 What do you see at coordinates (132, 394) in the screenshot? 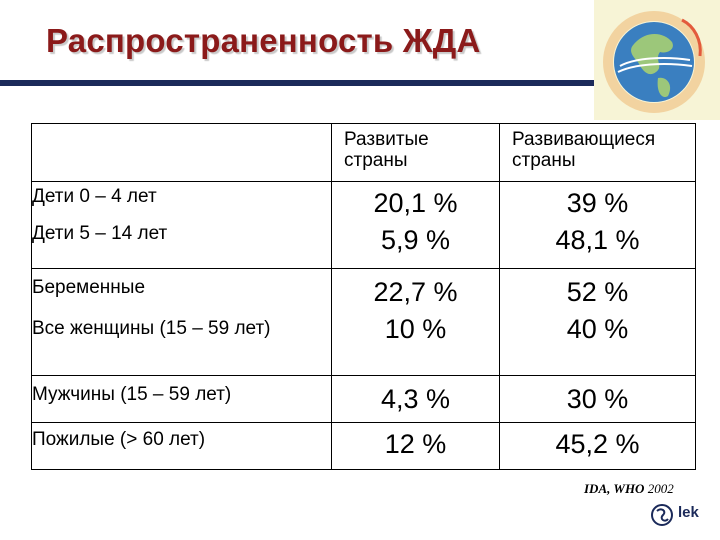
I see `row-label: Мужчины (15 – 59 лет)` at bounding box center [132, 394].